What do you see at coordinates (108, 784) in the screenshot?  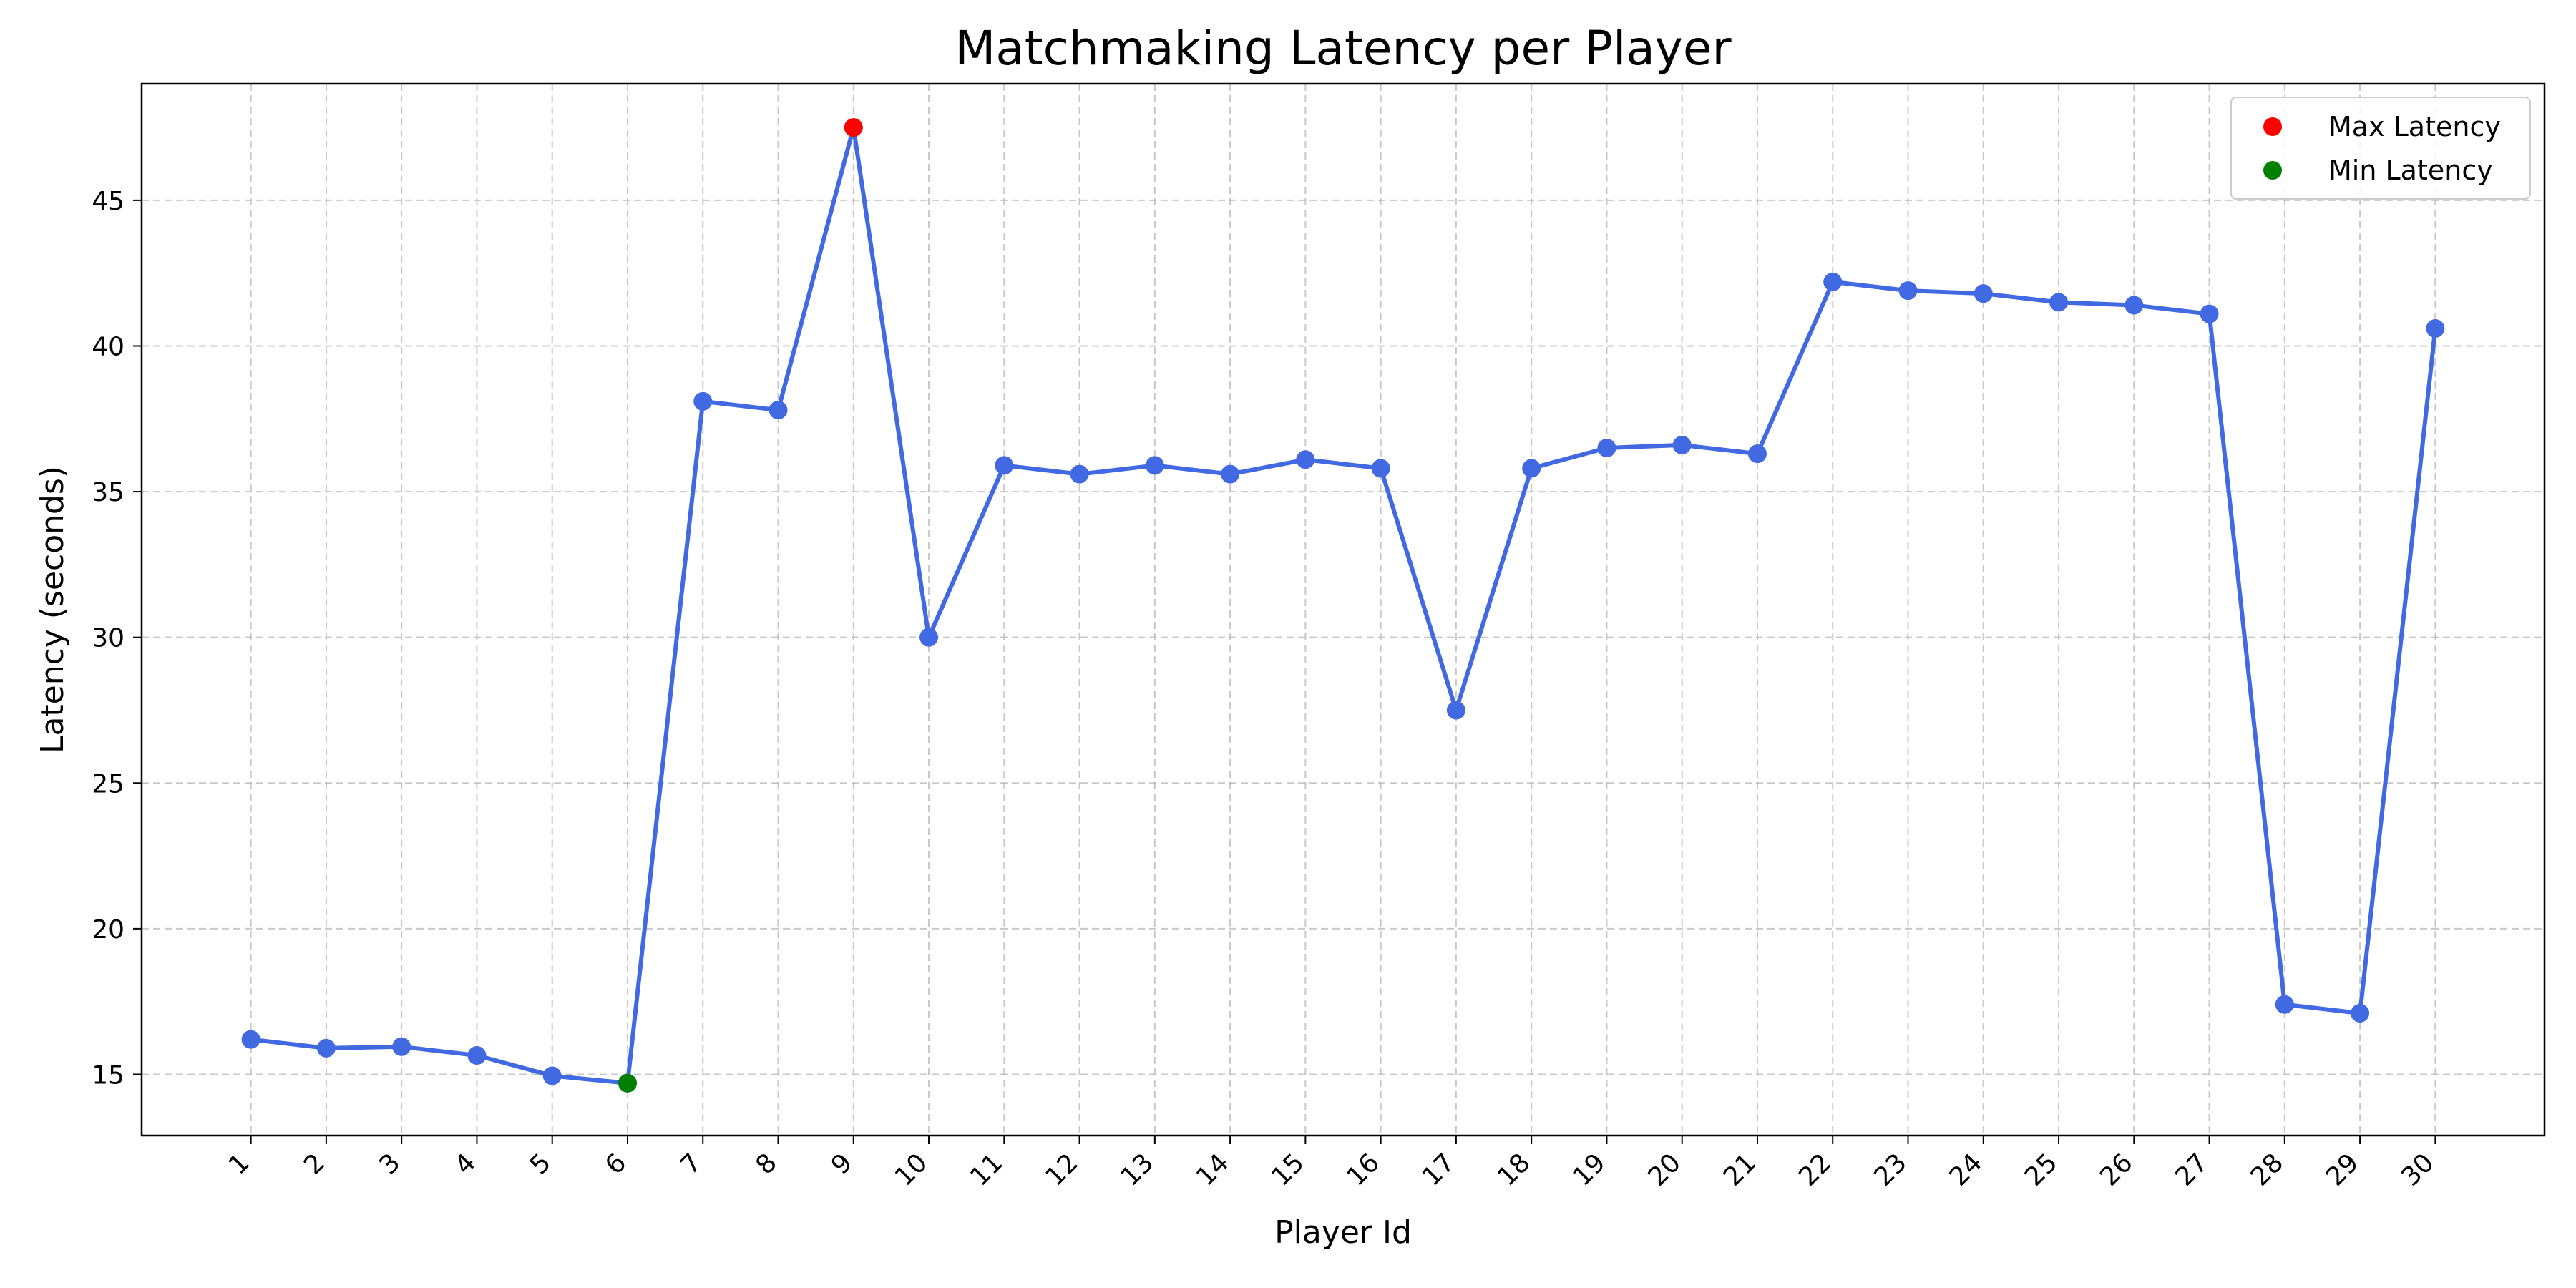 I see `y-tick-label: 25` at bounding box center [108, 784].